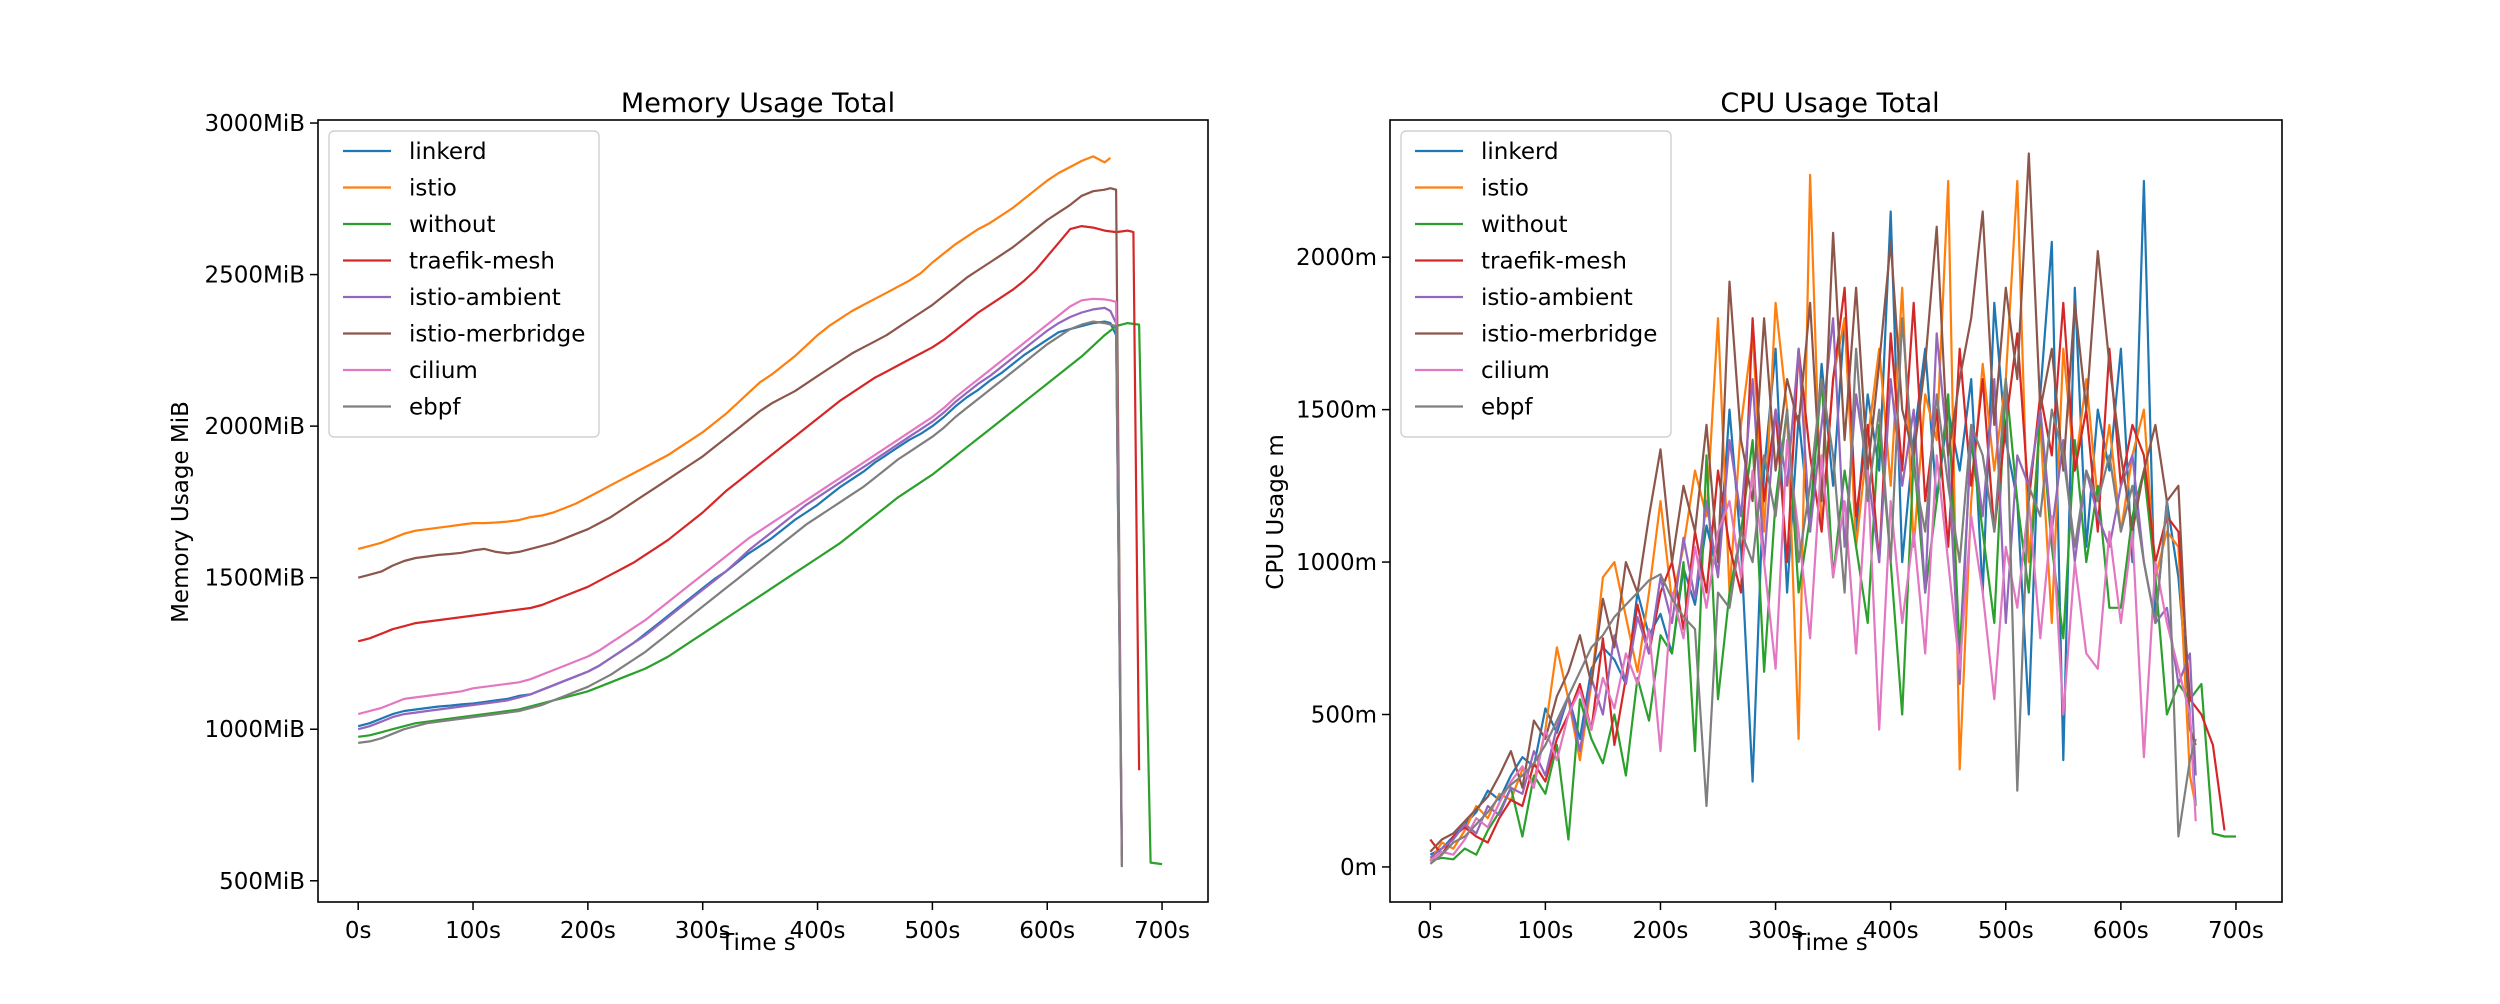 This screenshot has width=2500, height=1004. I want to click on y-tick-label: 500m, so click(1344, 716).